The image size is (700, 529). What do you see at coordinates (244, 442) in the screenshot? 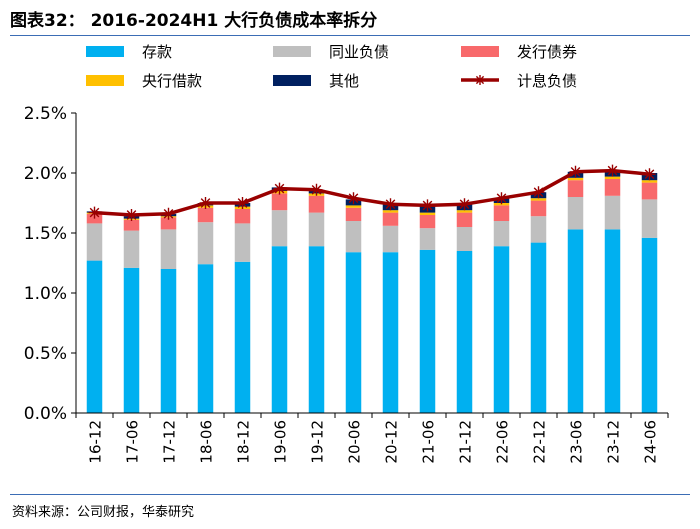
I see `x-tick-label: 18-12` at bounding box center [244, 442].